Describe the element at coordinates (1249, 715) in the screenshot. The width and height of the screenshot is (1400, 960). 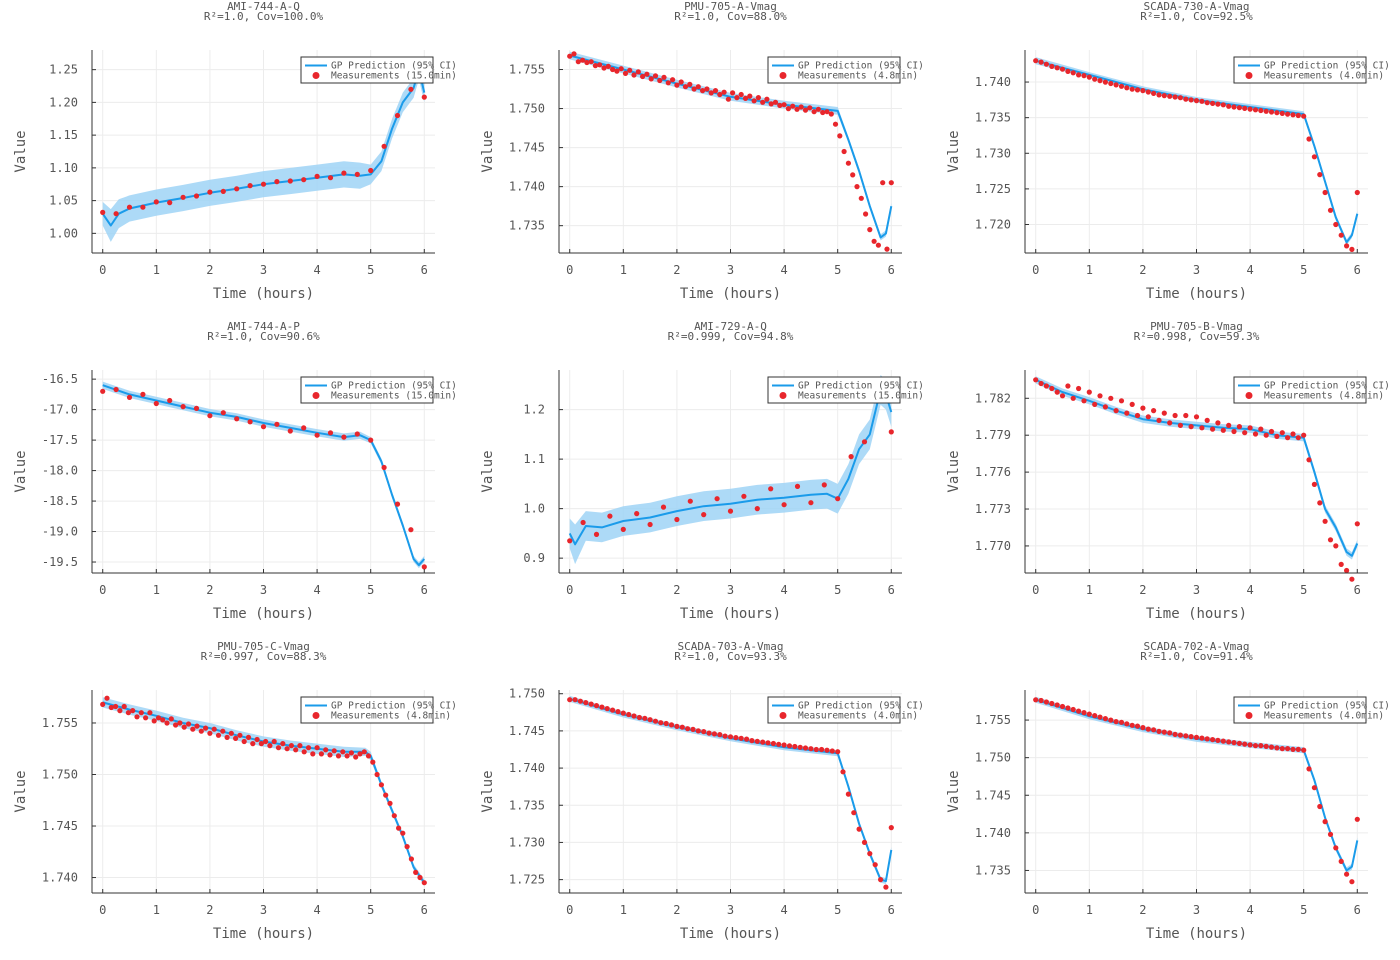
I see `legend-marker-swatch` at that location.